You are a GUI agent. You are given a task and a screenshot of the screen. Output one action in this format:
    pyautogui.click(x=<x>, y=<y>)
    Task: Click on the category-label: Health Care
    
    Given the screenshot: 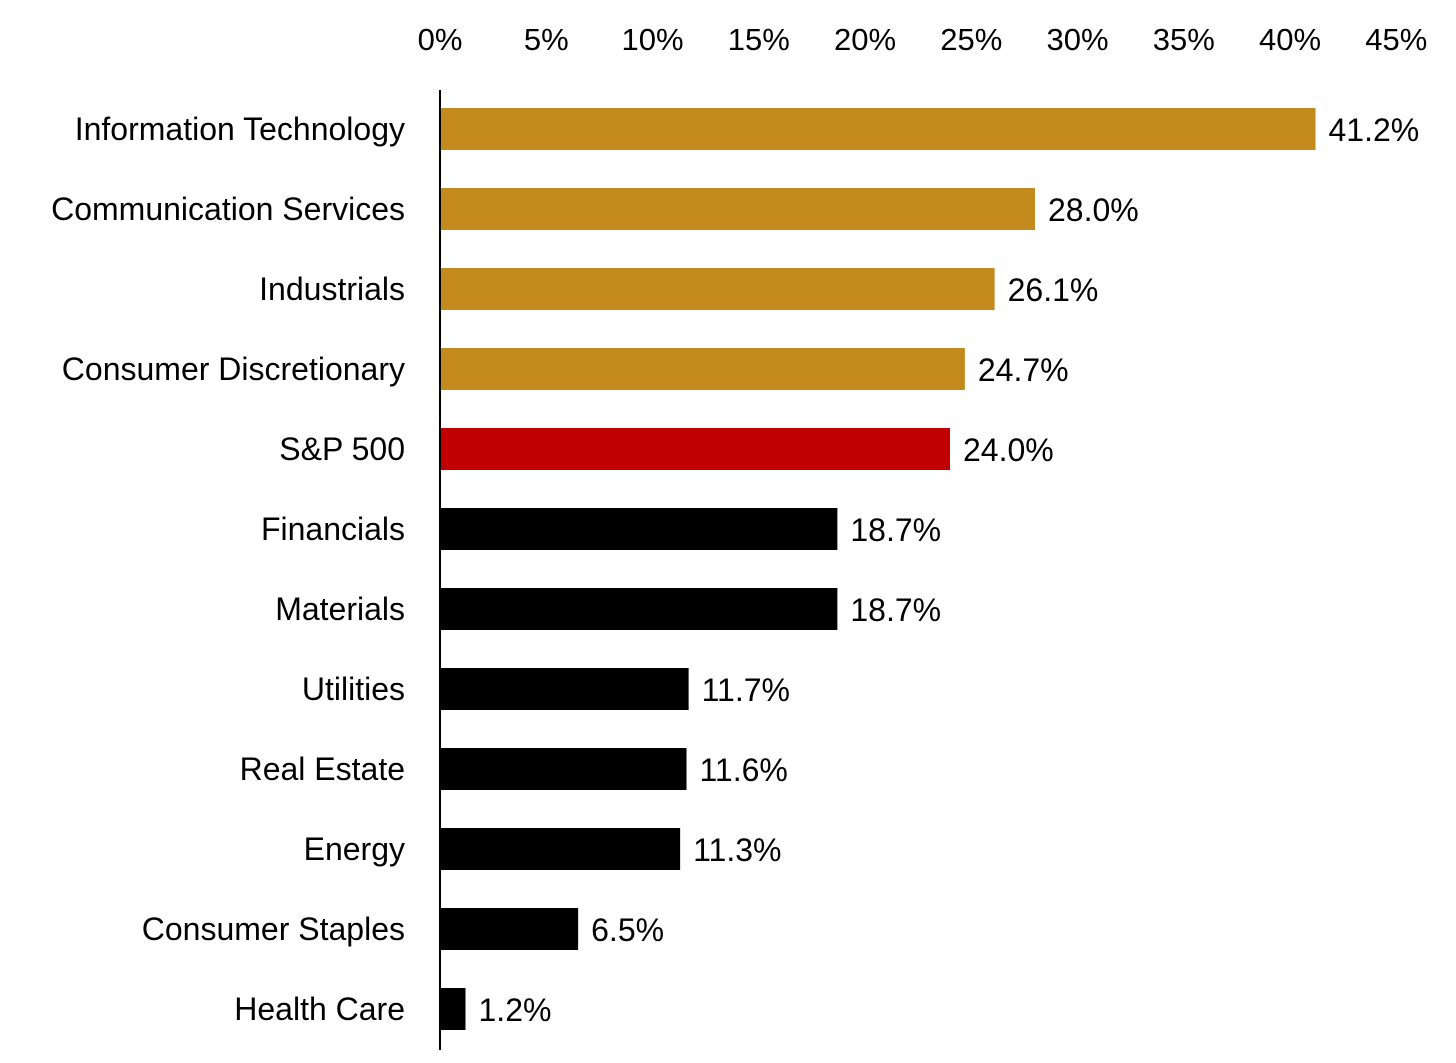 What is the action you would take?
    pyautogui.click(x=319, y=1009)
    